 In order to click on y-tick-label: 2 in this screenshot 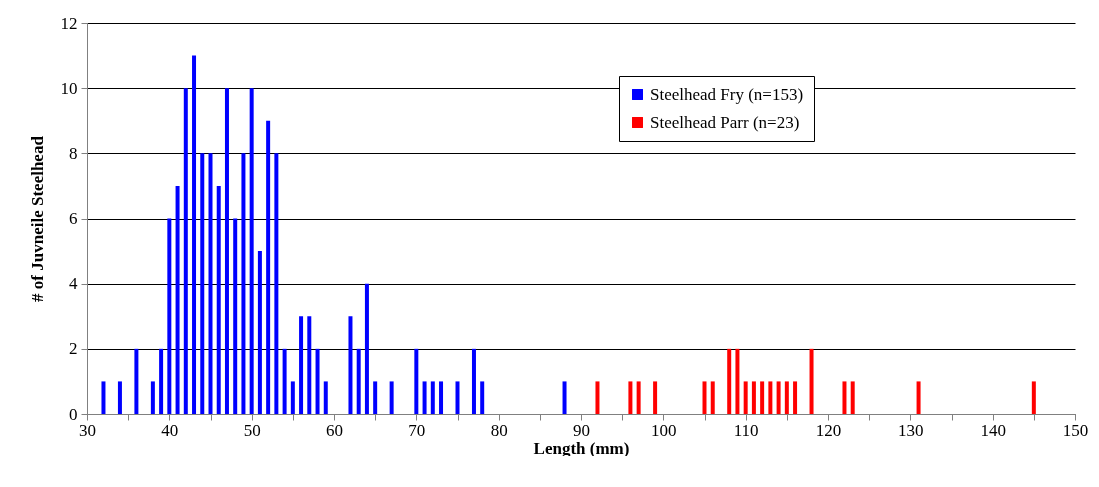, I will do `click(73, 349)`.